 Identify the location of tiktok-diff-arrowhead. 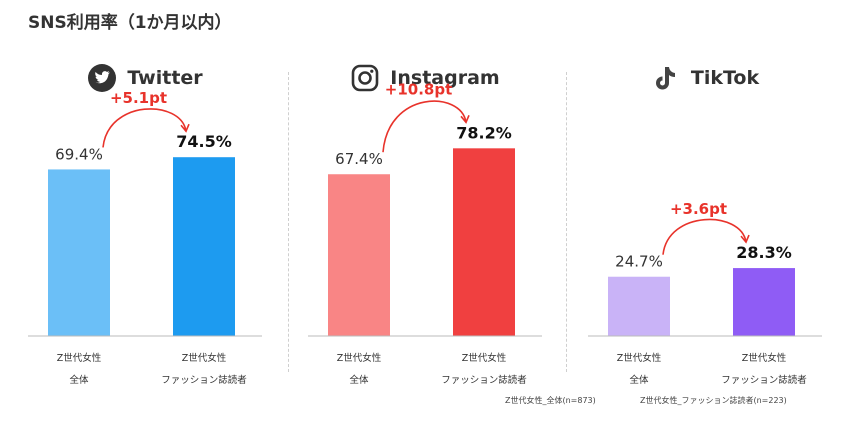
(745, 239).